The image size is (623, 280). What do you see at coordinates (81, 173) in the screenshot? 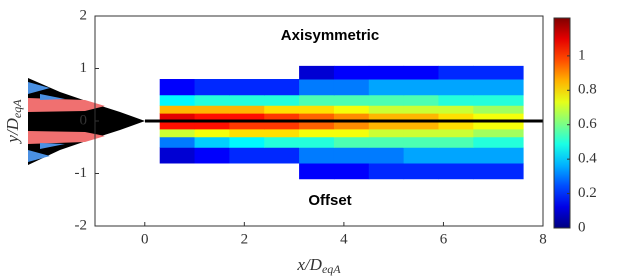
I see `y-tick-label: -1` at bounding box center [81, 173].